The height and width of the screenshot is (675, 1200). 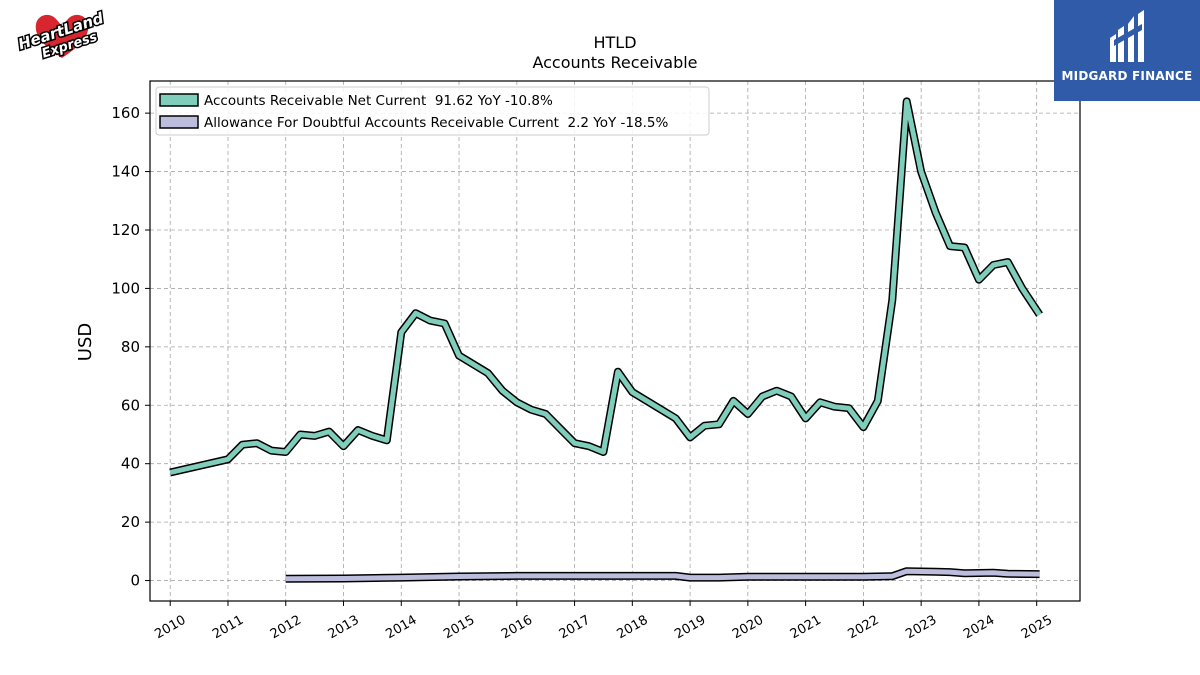 I want to click on x-tick-label: 2019, so click(x=690, y=628).